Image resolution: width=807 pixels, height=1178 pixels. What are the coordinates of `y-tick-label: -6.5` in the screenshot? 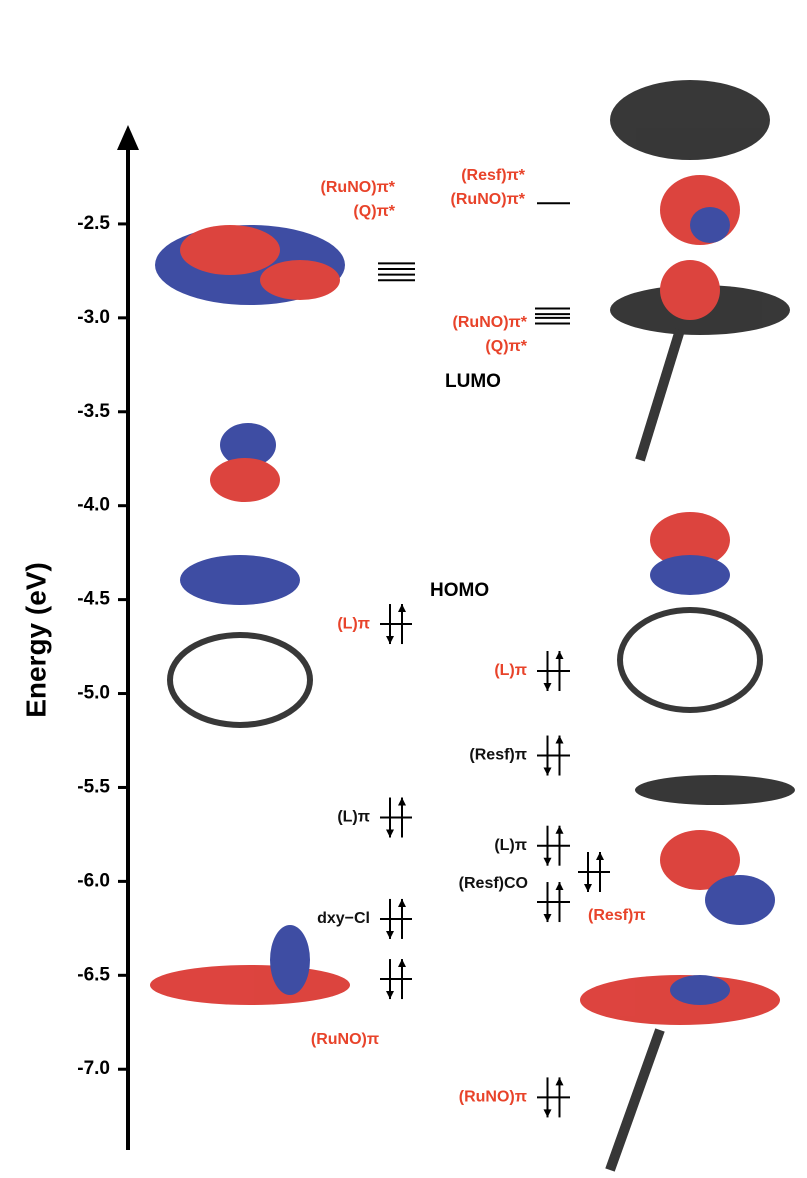 It's located at (93, 974).